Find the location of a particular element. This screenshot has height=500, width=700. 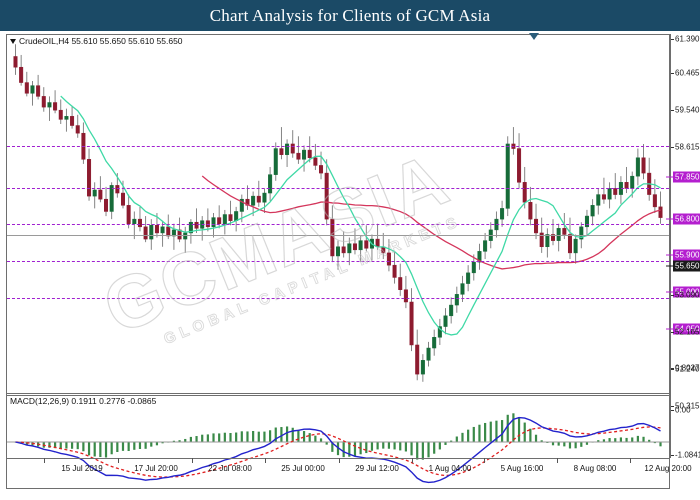

time-axis-label: 17 Jul 20:00 is located at coordinates (156, 468).